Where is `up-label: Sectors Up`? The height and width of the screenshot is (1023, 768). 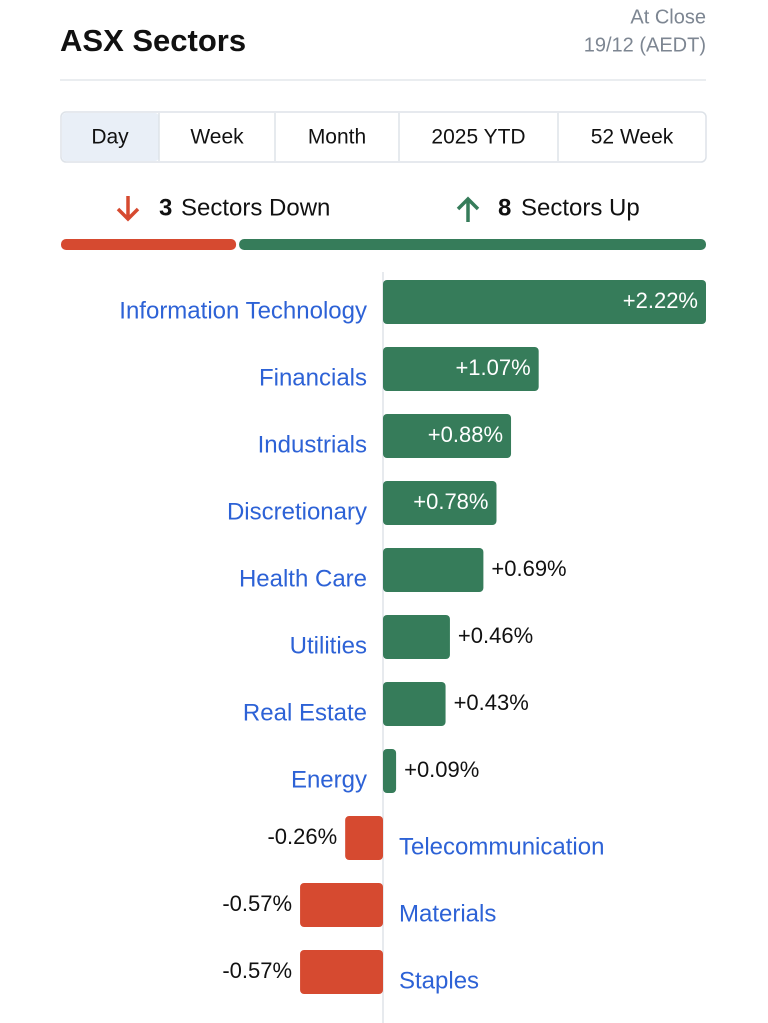 up-label: Sectors Up is located at coordinates (580, 207).